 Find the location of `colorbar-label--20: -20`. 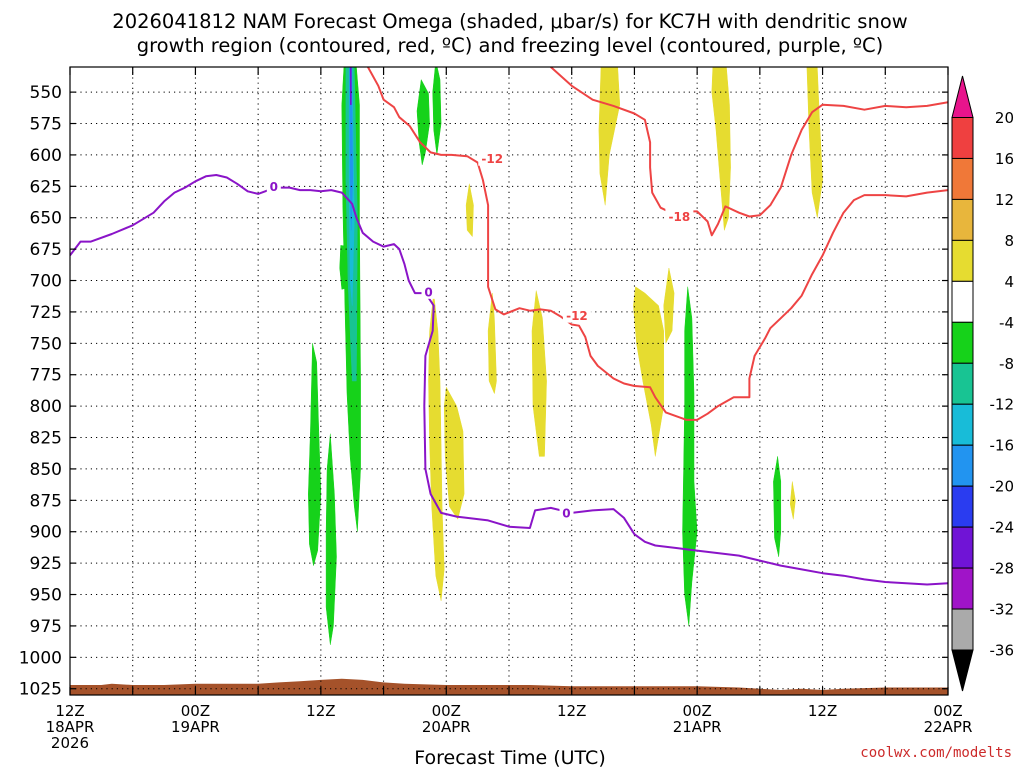

colorbar-label--20: -20 is located at coordinates (1002, 487).